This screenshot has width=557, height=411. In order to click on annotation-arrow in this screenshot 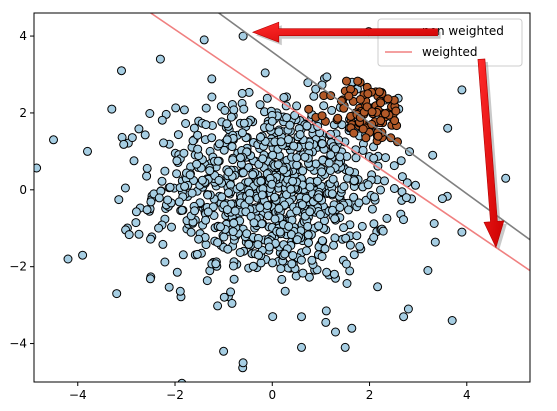, I will do `click(344, 32)`.